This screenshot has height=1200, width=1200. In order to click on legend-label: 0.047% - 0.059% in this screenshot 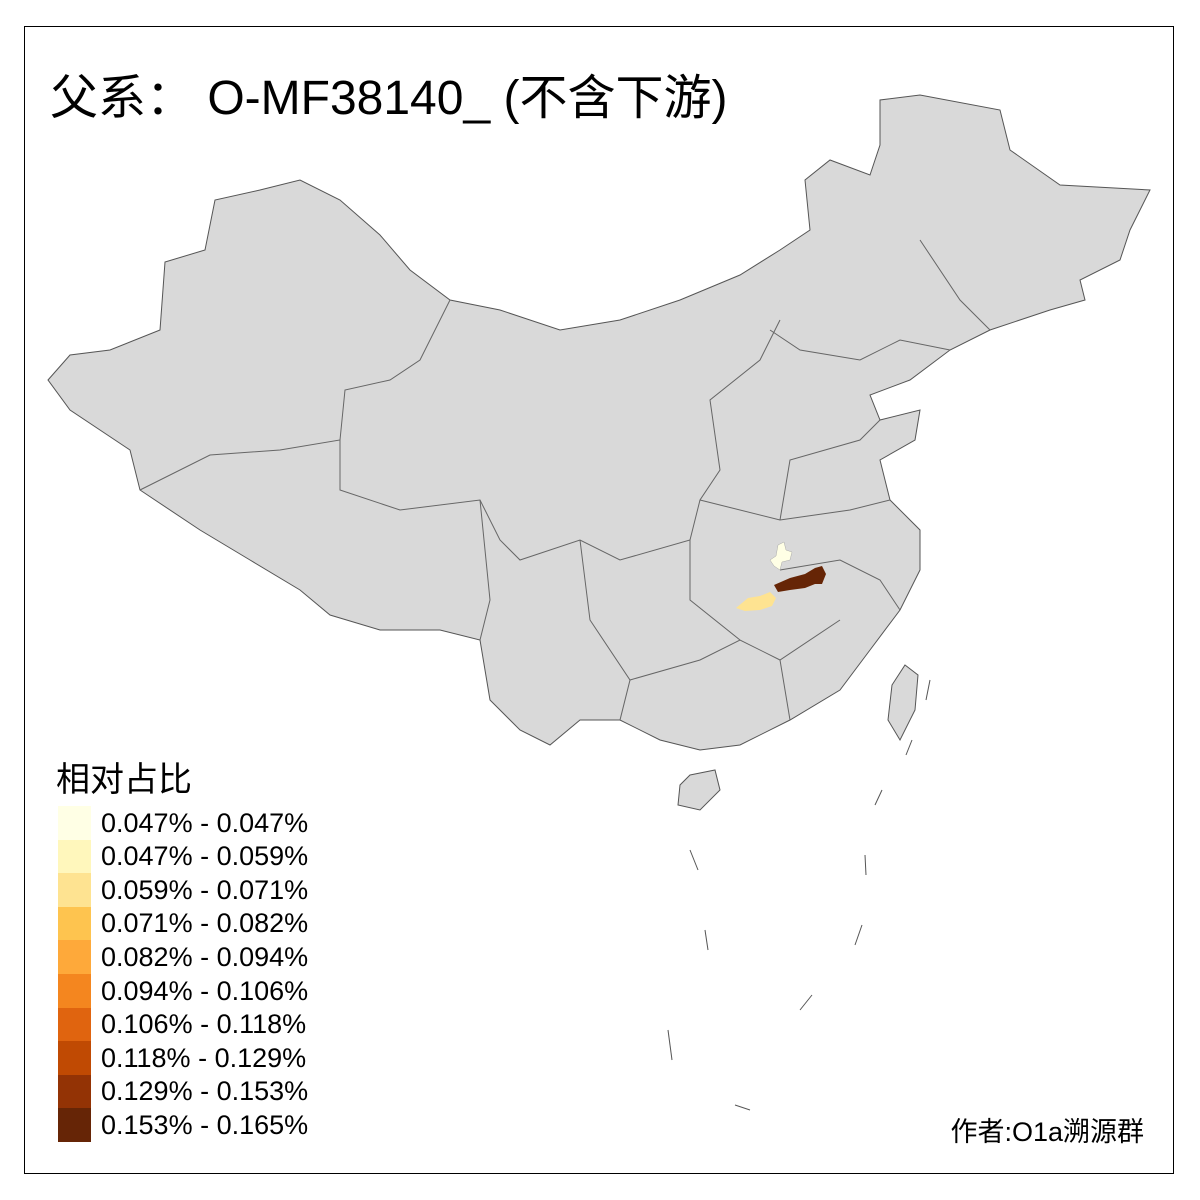, I will do `click(205, 856)`.